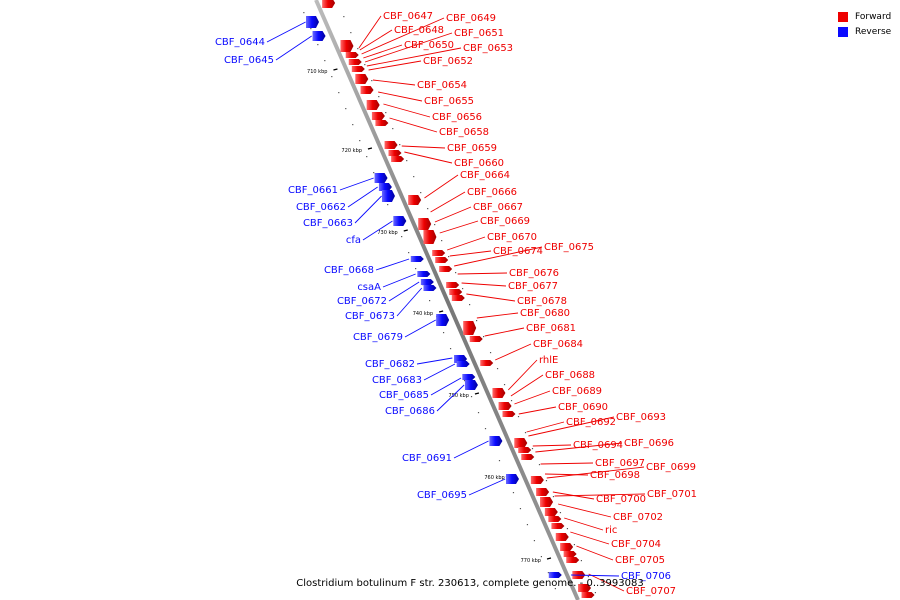  Describe the element at coordinates (370, 316) in the screenshot. I see `gene-label-cbf-0673: CBF_0673` at that location.